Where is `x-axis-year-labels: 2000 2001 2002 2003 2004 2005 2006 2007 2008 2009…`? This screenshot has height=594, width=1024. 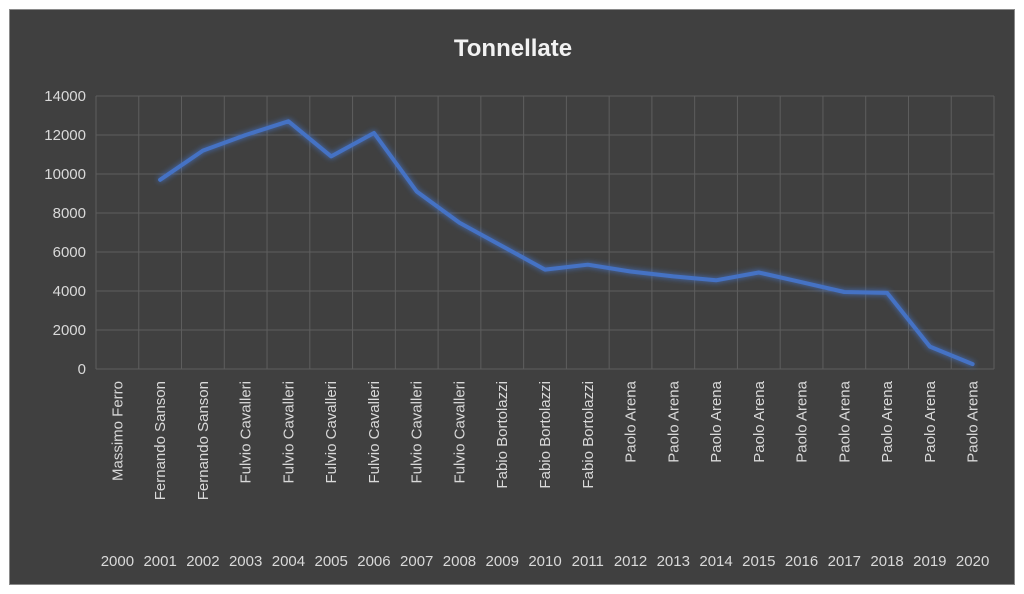 x-axis-year-labels: 2000 2001 2002 2003 2004 2005 2006 2007 2008 2009… is located at coordinates (545, 561).